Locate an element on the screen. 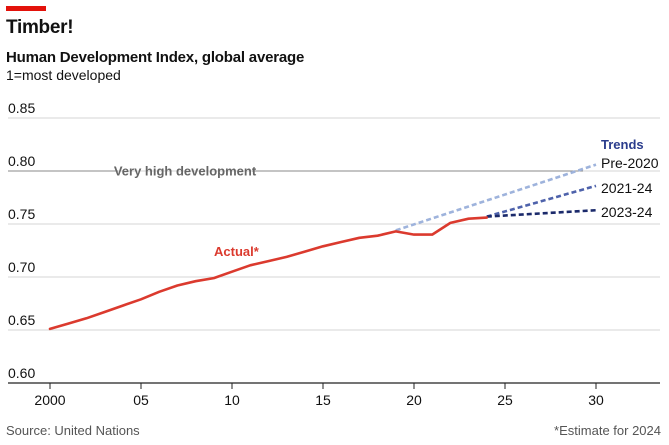 The width and height of the screenshot is (669, 445). source-note: Source: United Nations is located at coordinates (73, 430).